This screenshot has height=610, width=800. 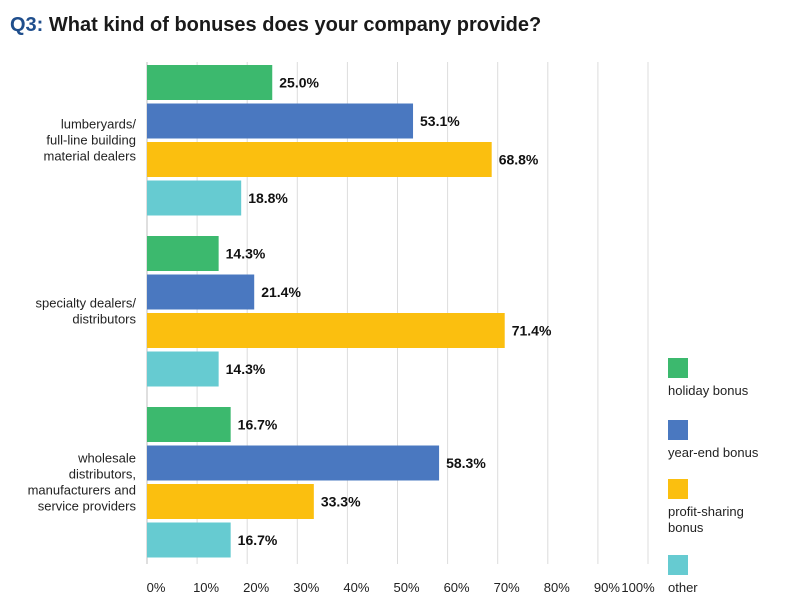 What do you see at coordinates (104, 318) in the screenshot?
I see `category-label: distributors` at bounding box center [104, 318].